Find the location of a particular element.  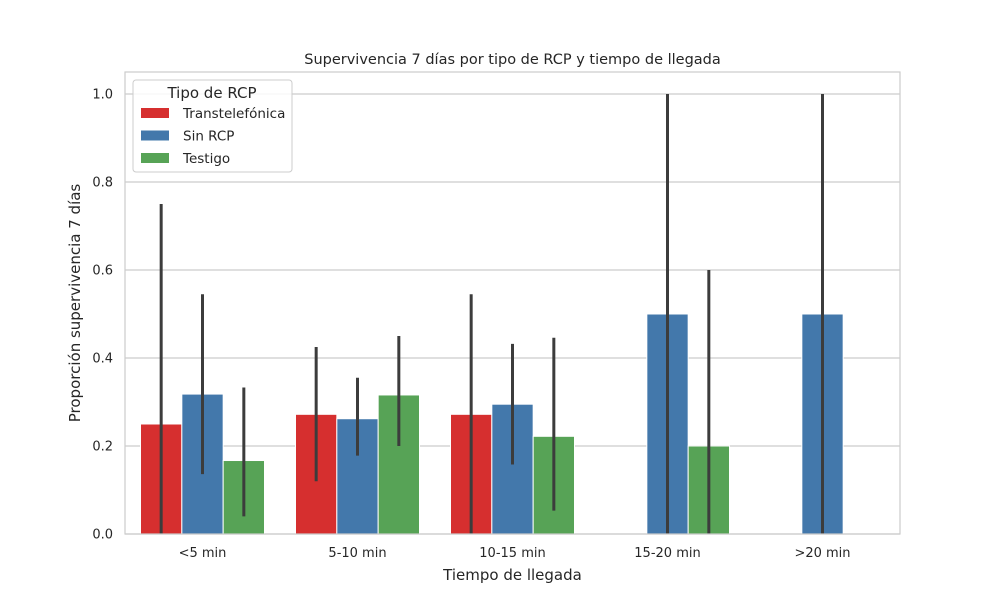

y-tick-label-4: 0.8 is located at coordinates (102, 183).